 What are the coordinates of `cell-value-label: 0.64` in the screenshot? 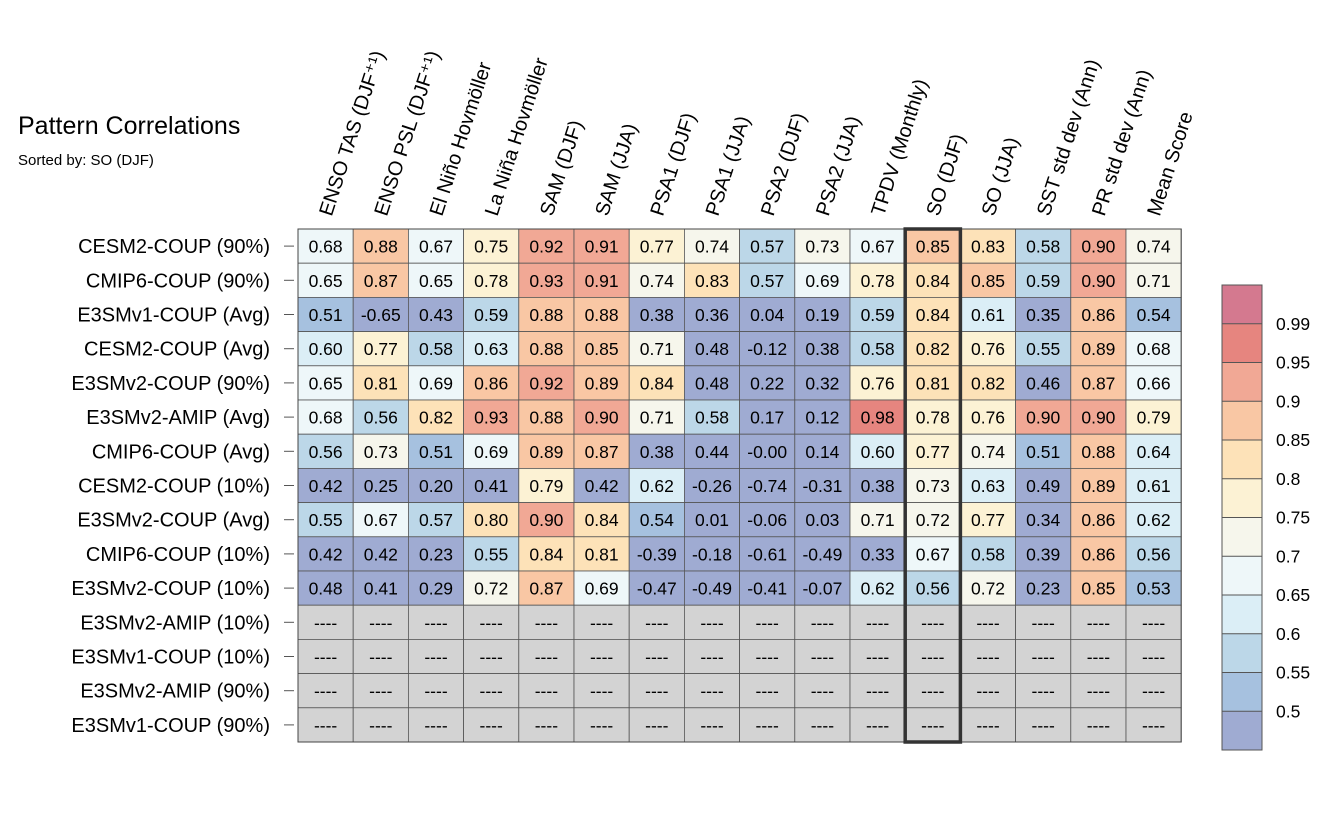 It's located at (1154, 452).